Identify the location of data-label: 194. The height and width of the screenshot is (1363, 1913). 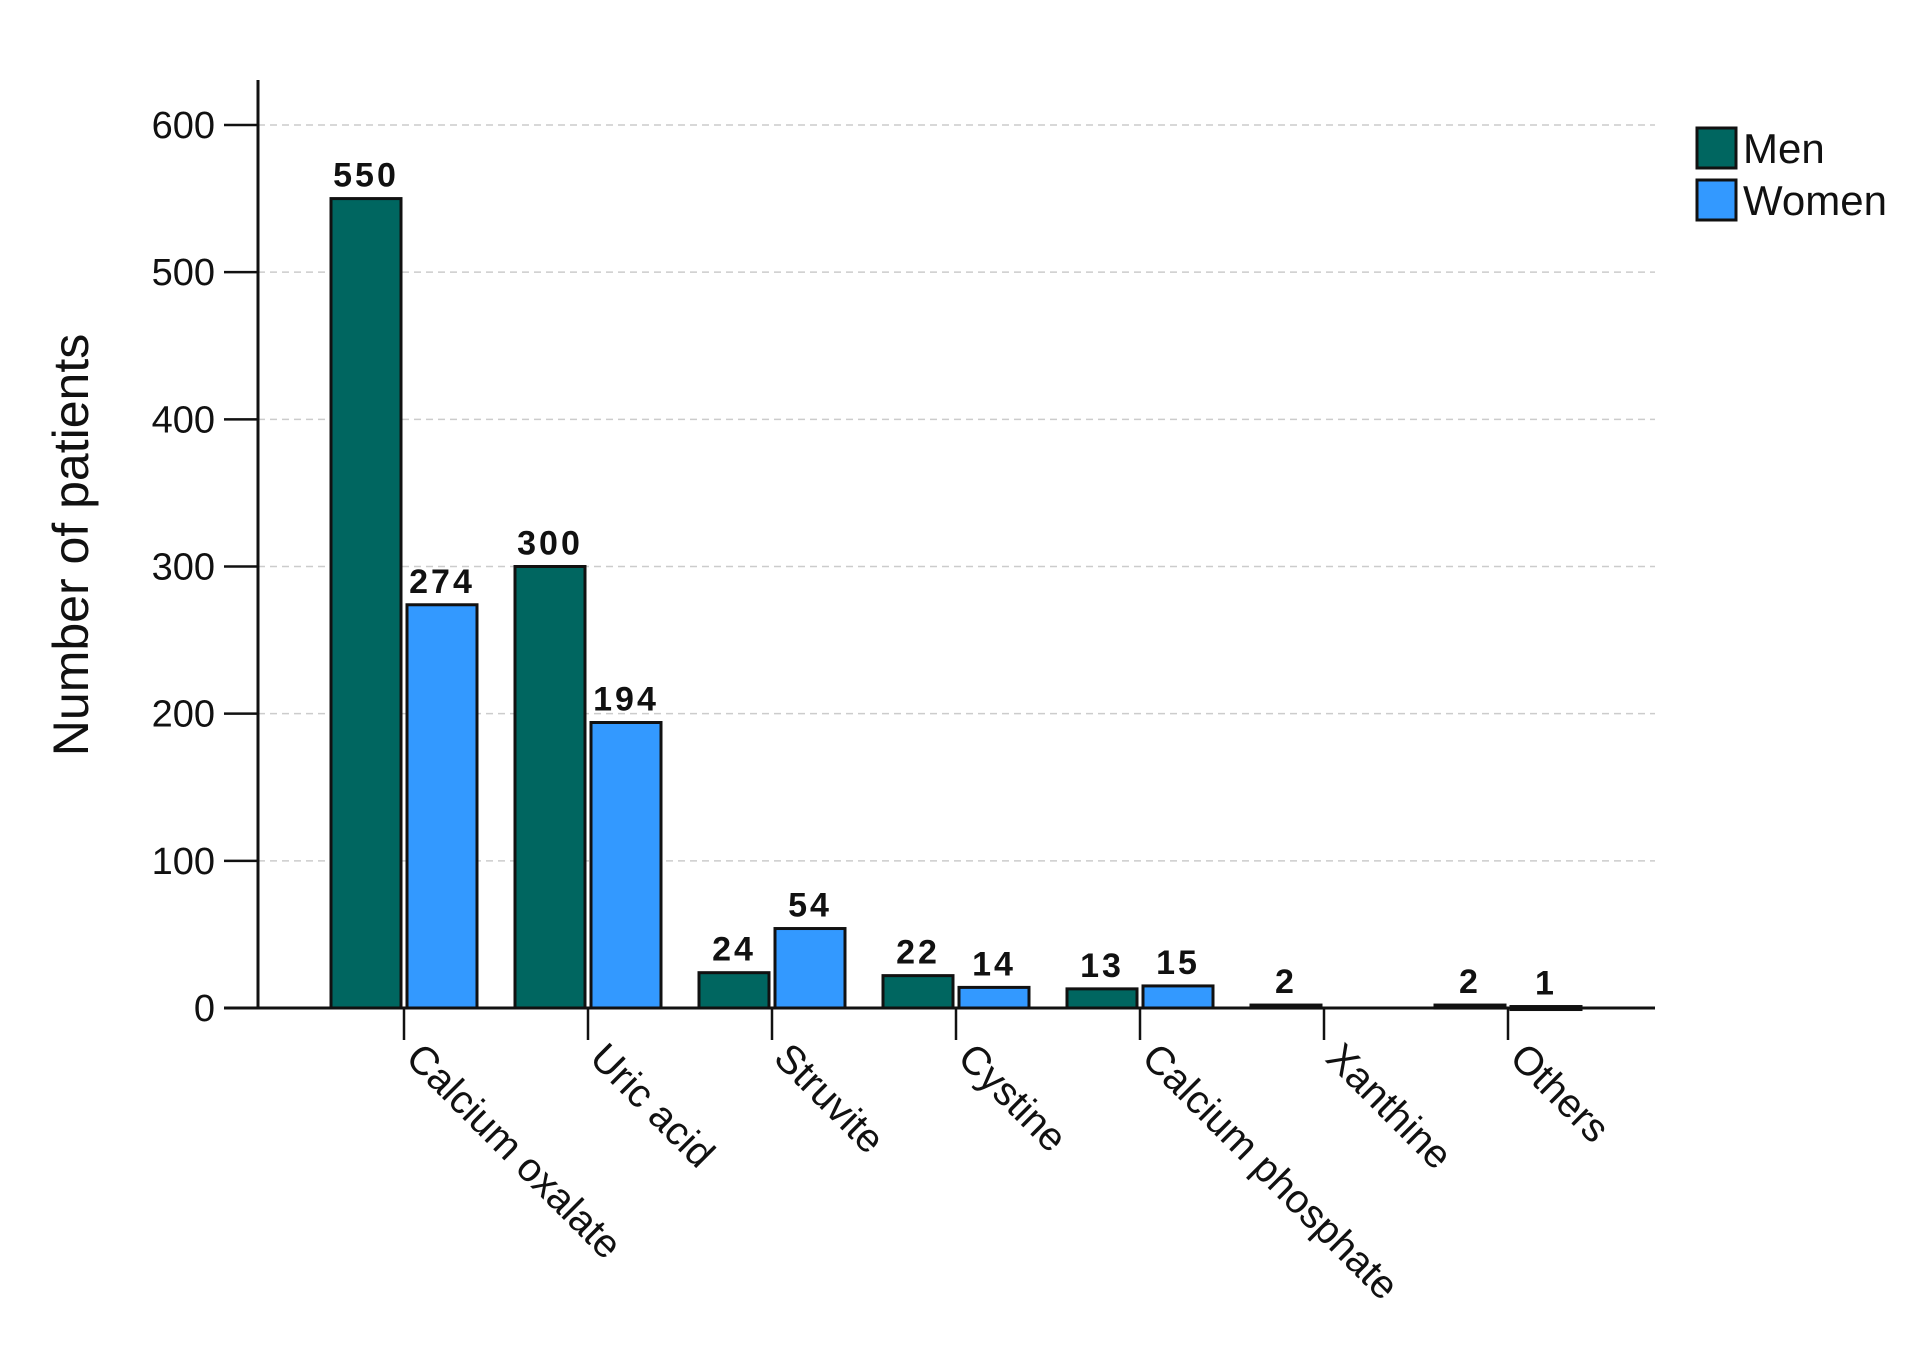
(626, 699).